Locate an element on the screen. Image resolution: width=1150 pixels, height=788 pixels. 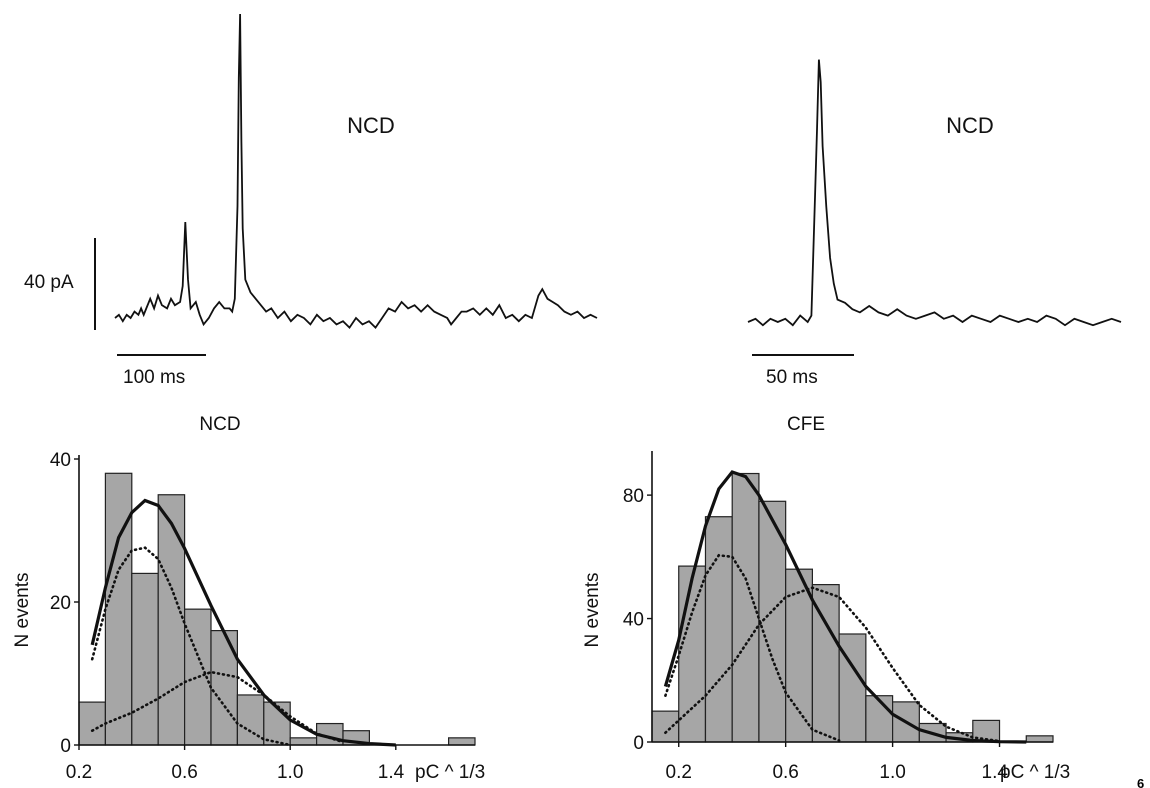
trace-1-amp-scale-label: 40 pA is located at coordinates (49, 282).